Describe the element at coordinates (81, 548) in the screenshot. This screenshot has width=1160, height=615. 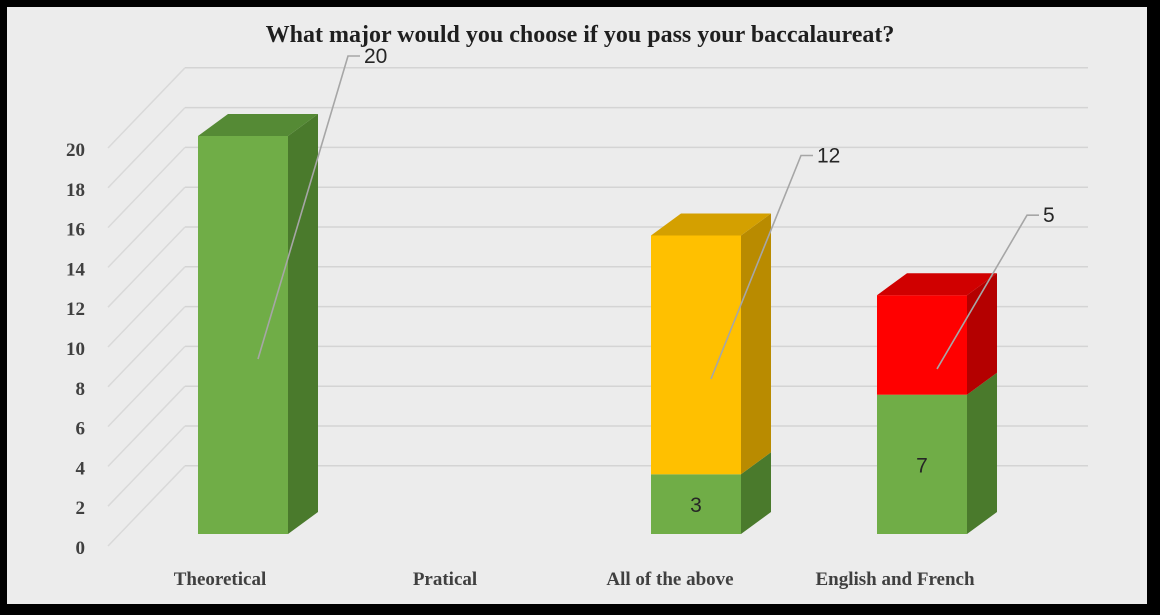
I see `y-tick-label: 0` at that location.